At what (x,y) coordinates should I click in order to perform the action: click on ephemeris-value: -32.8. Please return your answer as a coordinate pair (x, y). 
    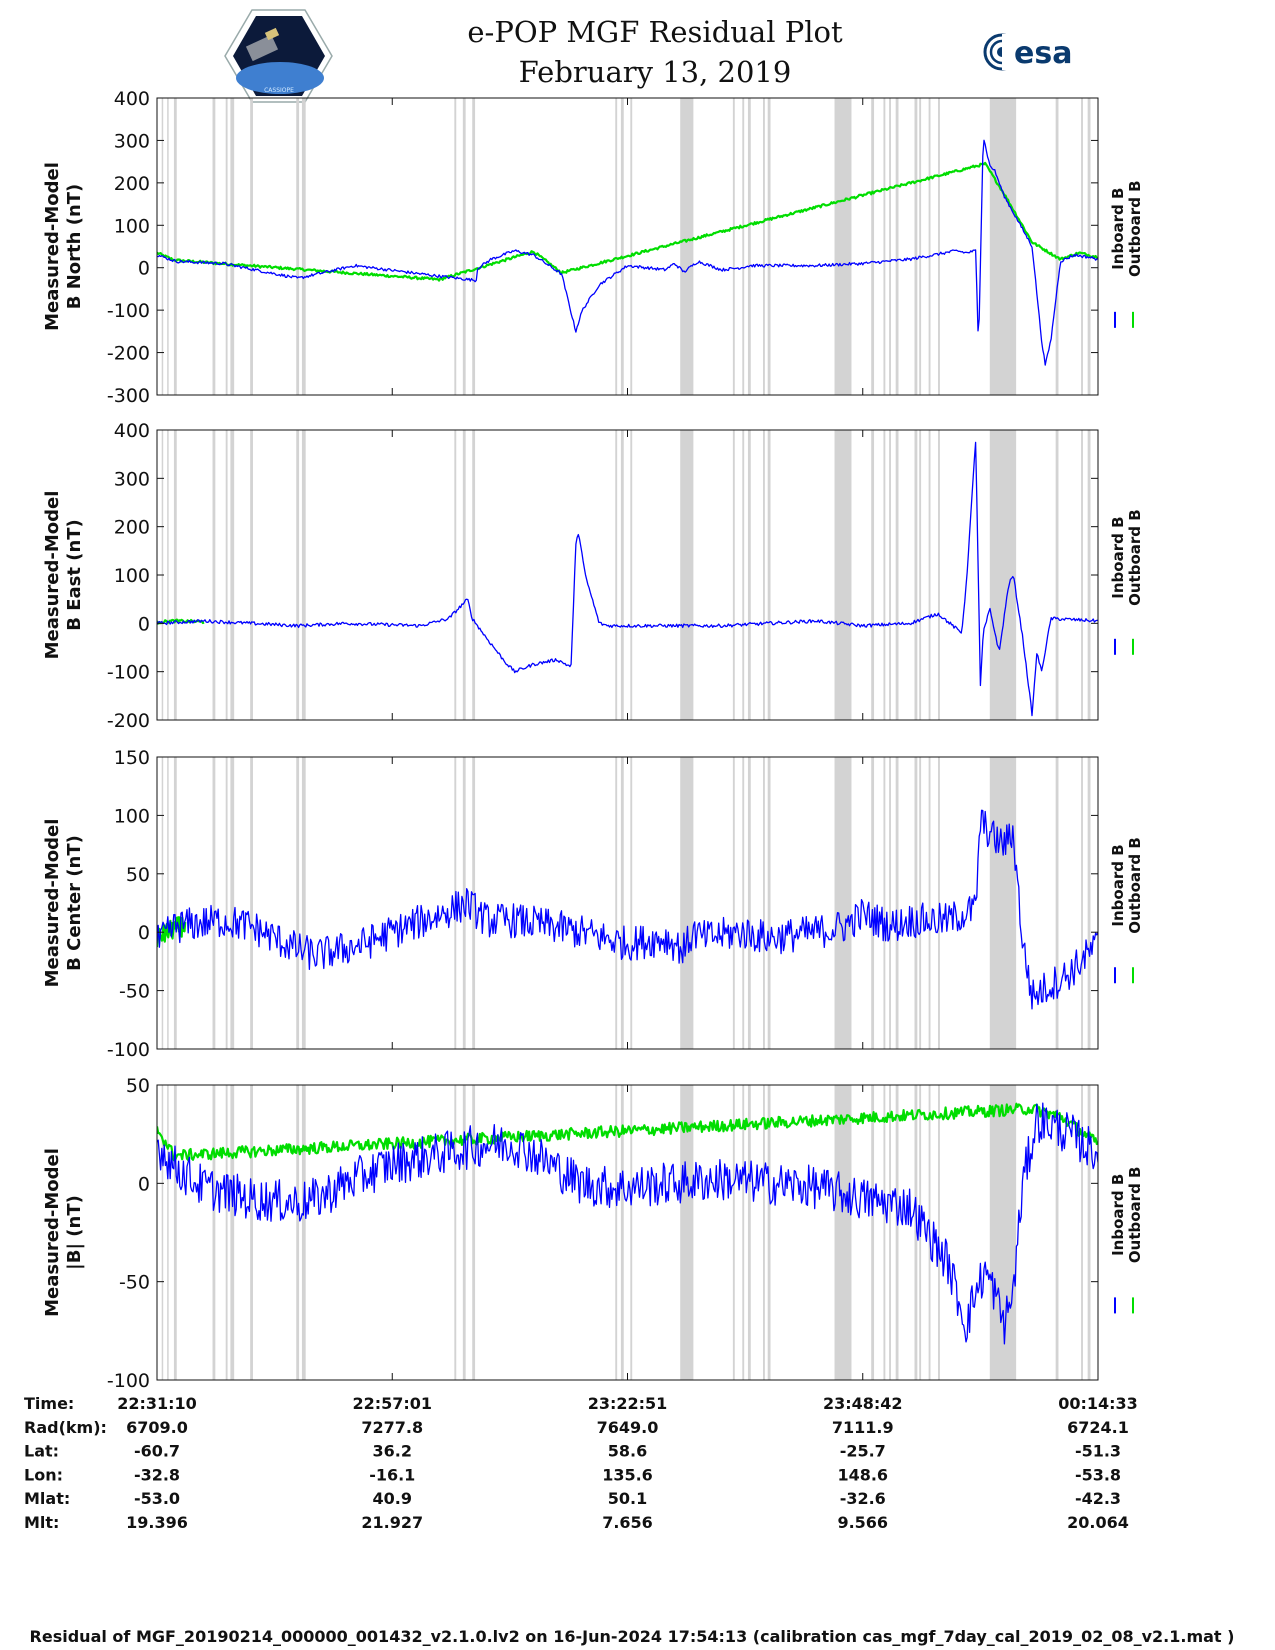
    Looking at the image, I should click on (157, 1474).